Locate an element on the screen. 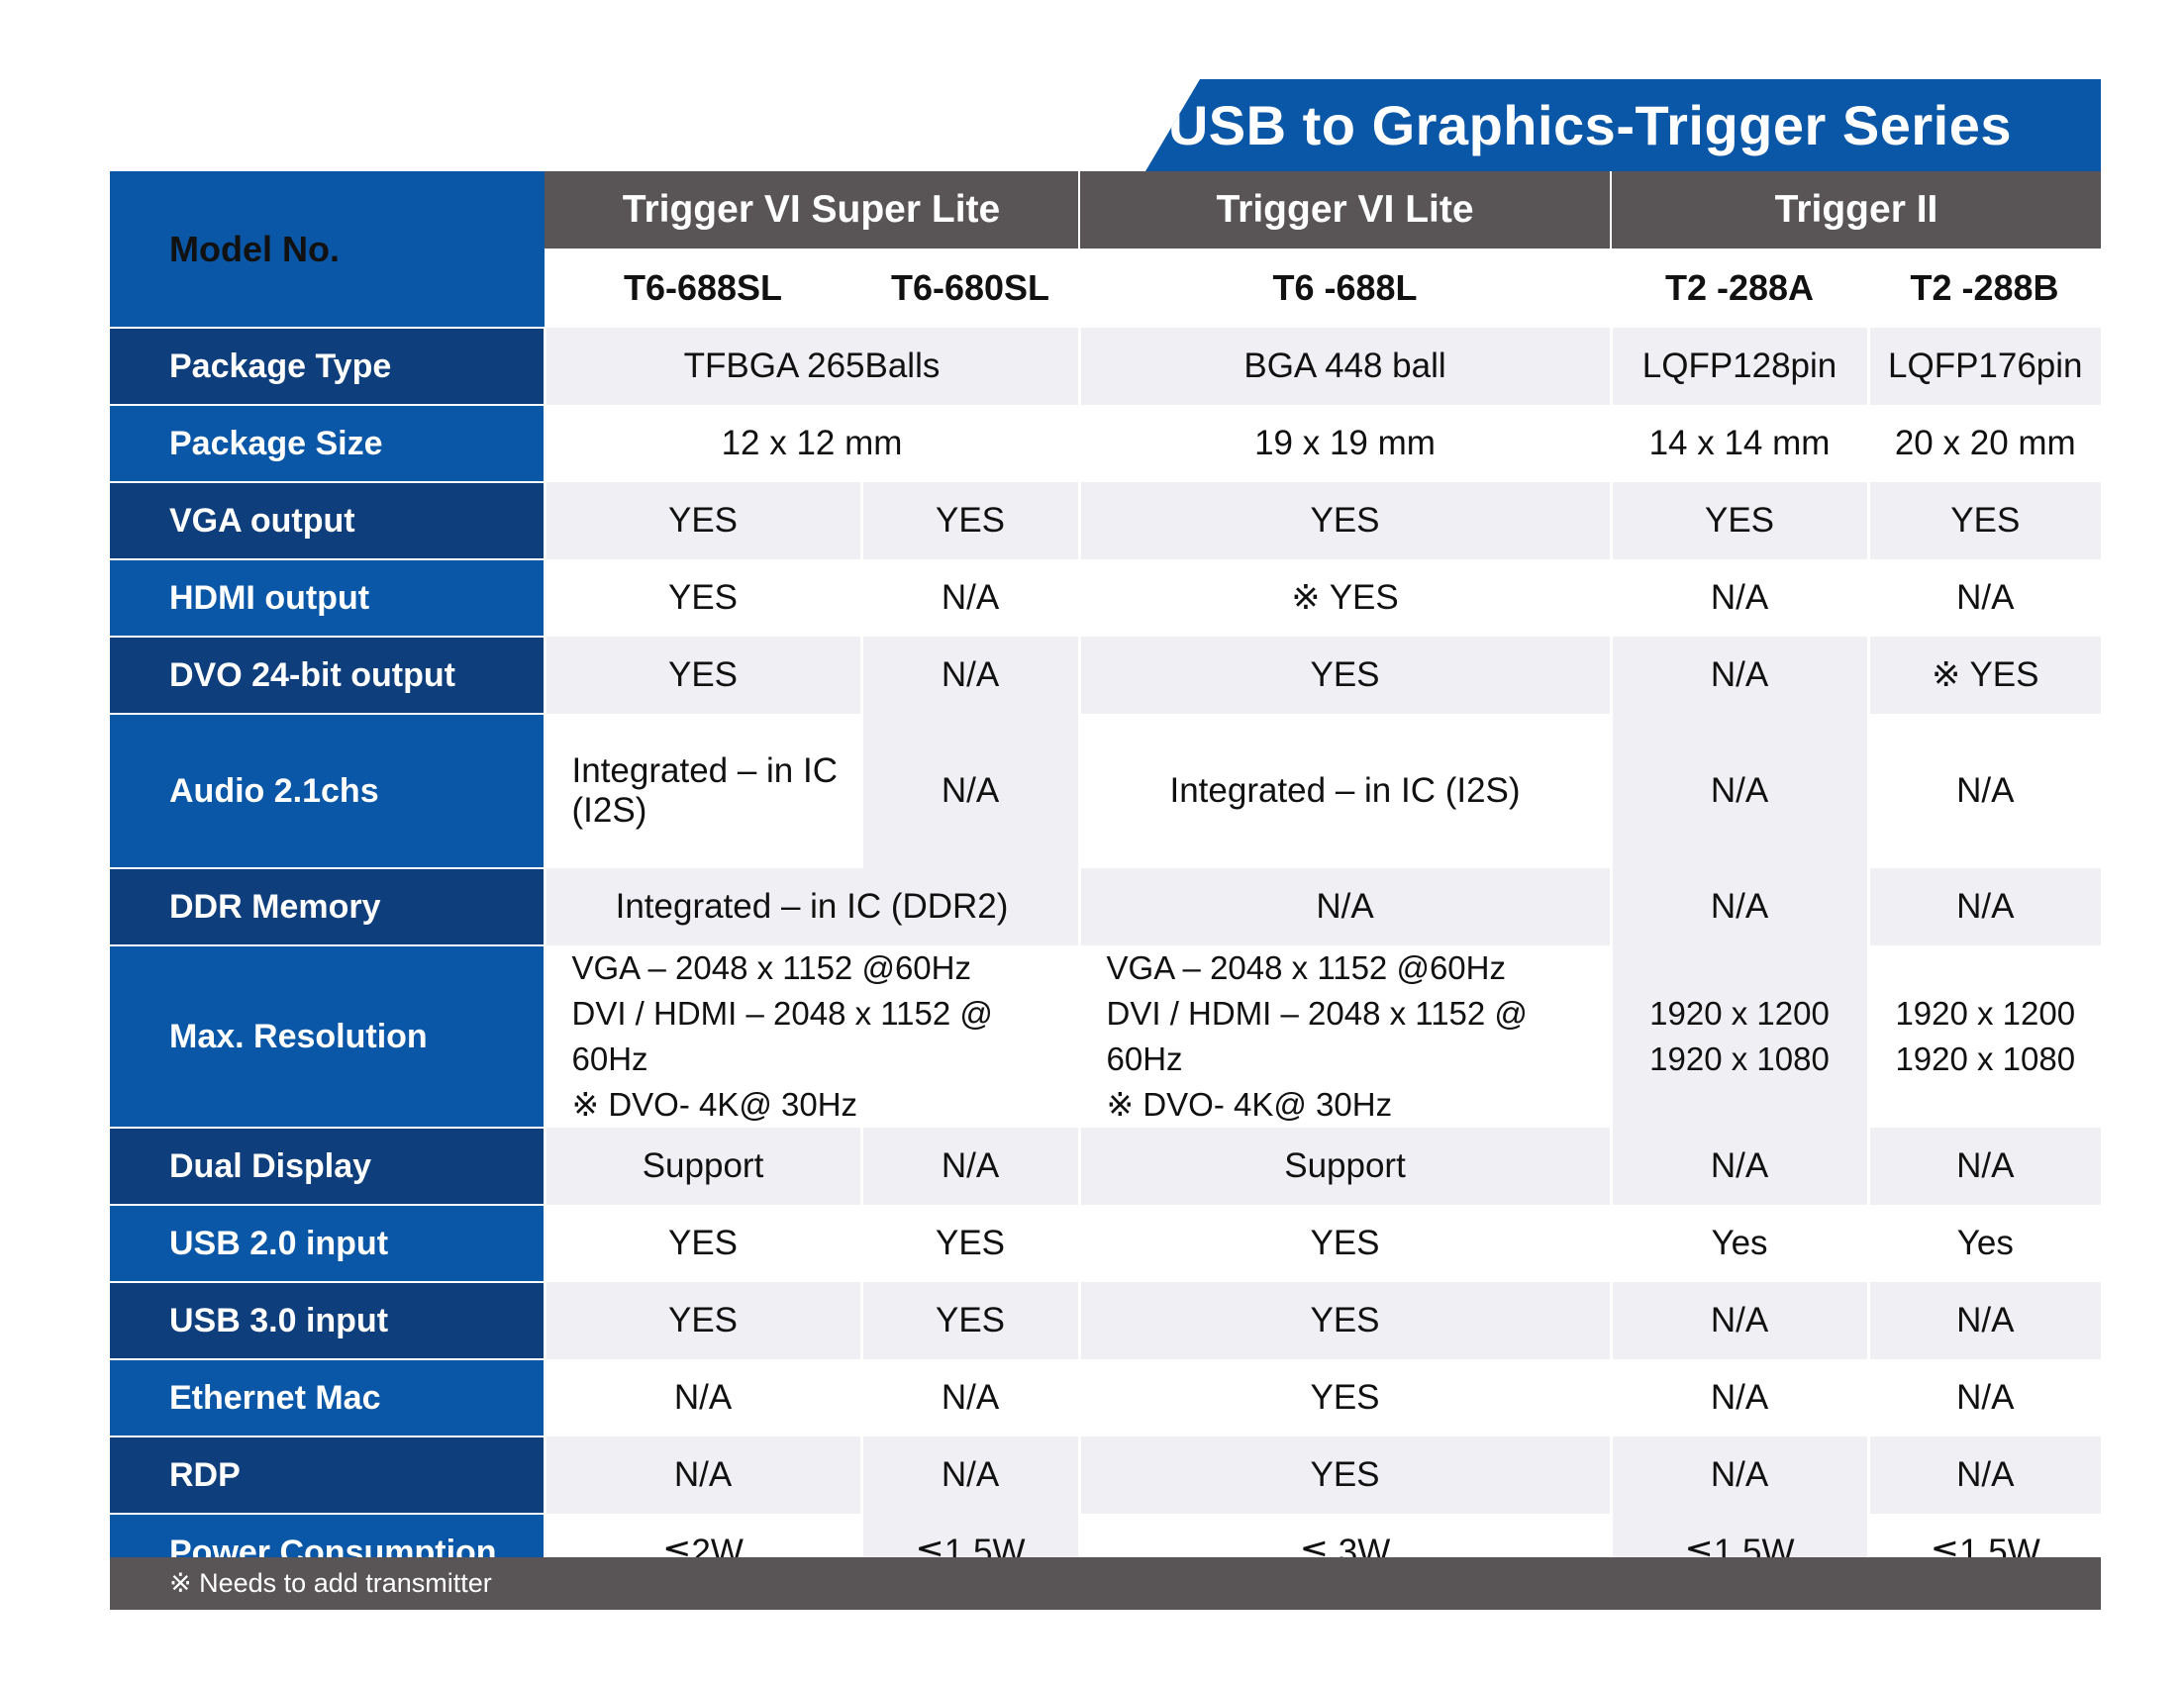 The height and width of the screenshot is (1684, 2184). footnote: ※ Needs to add transmitter is located at coordinates (330, 1583).